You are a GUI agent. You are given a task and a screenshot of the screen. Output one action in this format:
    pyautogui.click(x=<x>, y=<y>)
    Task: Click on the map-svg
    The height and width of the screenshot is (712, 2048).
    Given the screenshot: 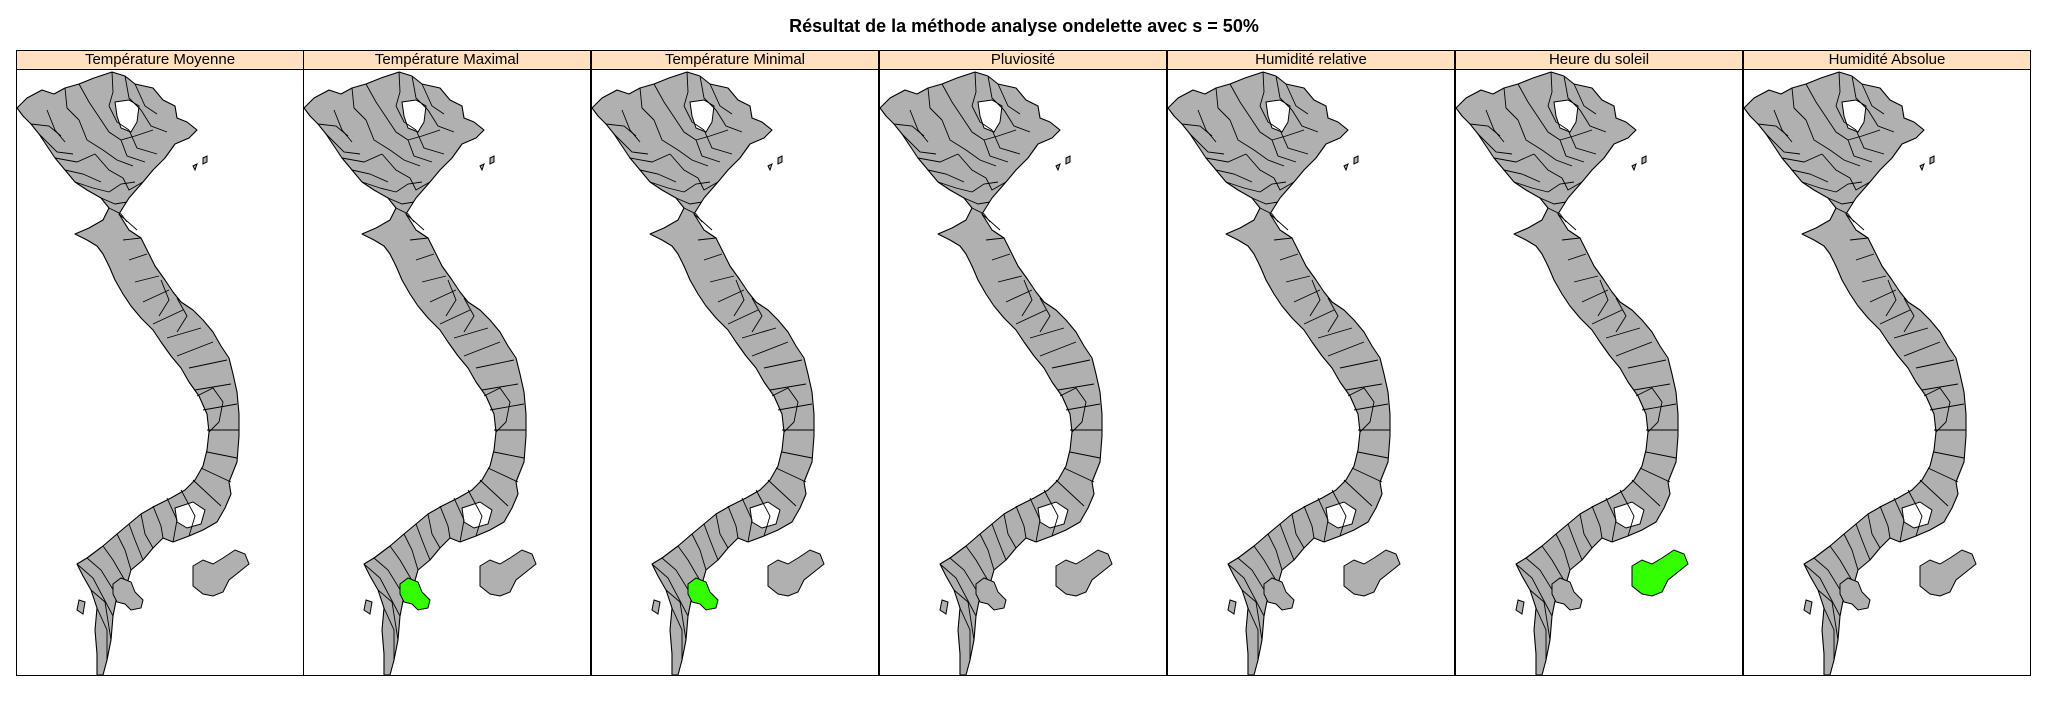 What is the action you would take?
    pyautogui.click(x=708, y=373)
    